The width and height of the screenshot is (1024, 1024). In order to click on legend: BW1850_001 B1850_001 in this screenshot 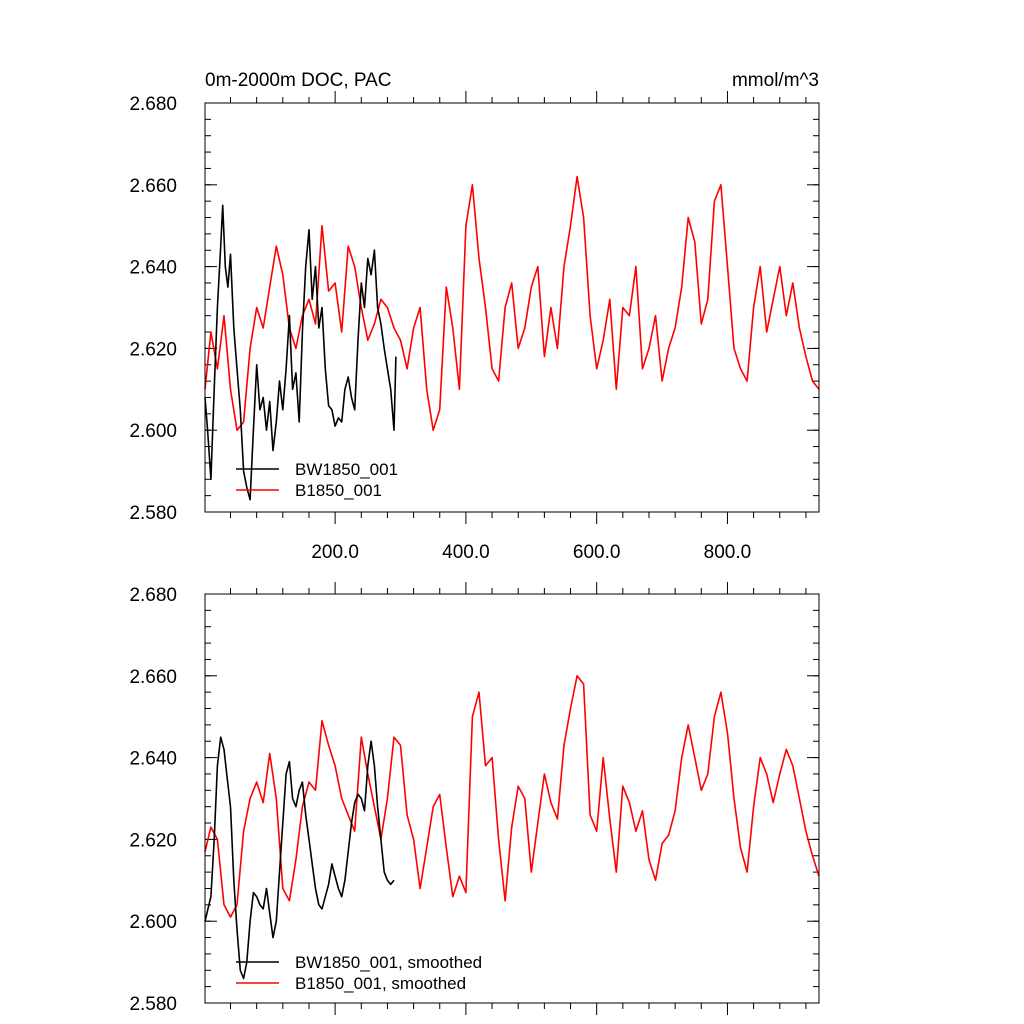, I will do `click(317, 480)`.